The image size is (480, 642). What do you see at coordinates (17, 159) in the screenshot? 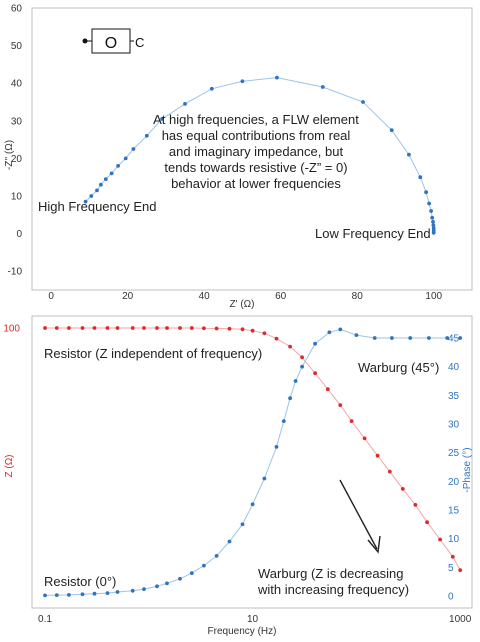
I see `nyquist-y-tick-label: 20` at bounding box center [17, 159].